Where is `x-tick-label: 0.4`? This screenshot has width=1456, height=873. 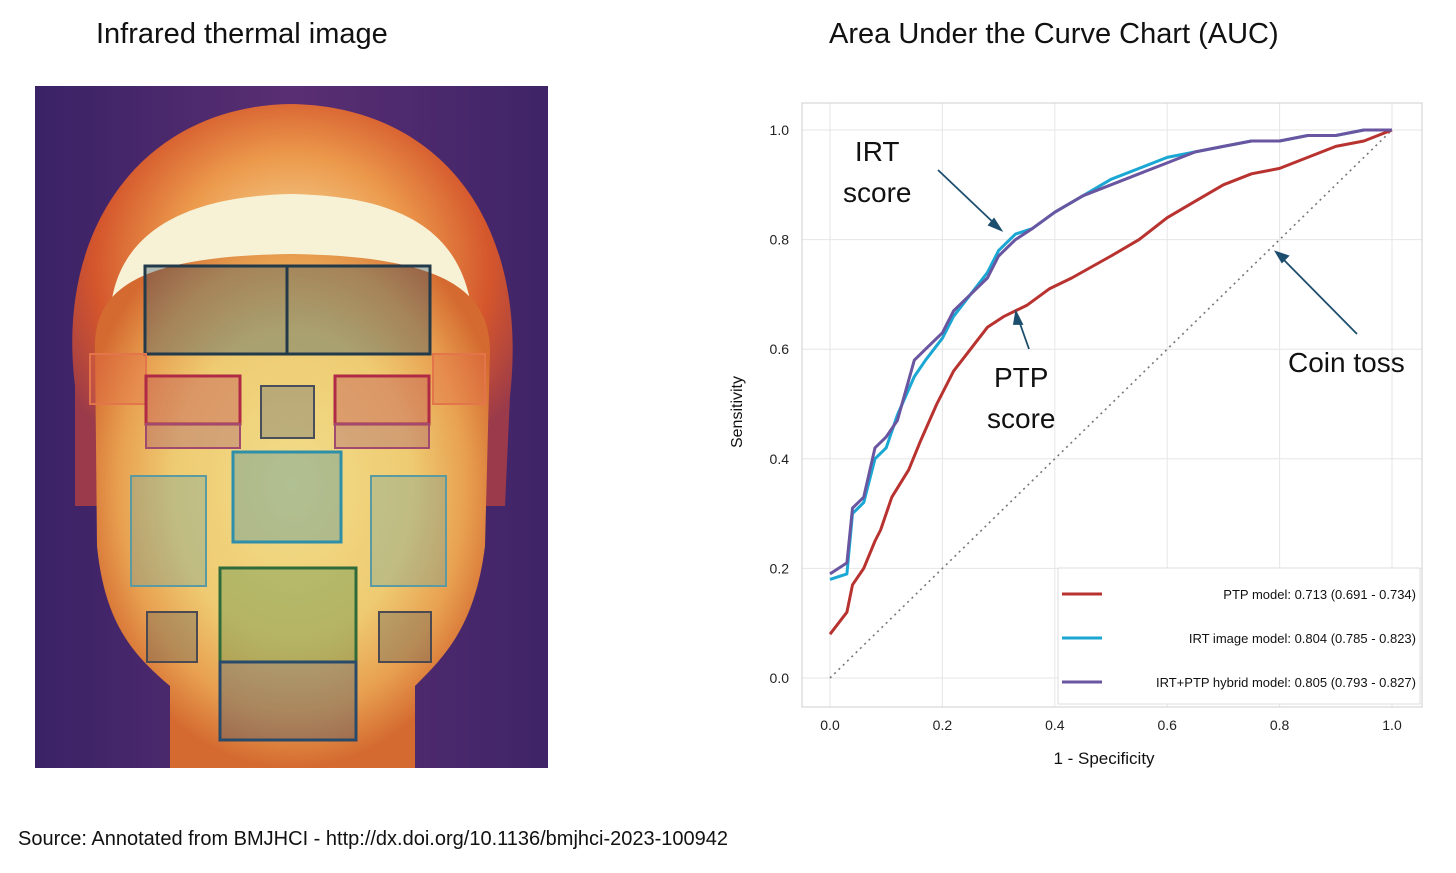 x-tick-label: 0.4 is located at coordinates (1055, 725).